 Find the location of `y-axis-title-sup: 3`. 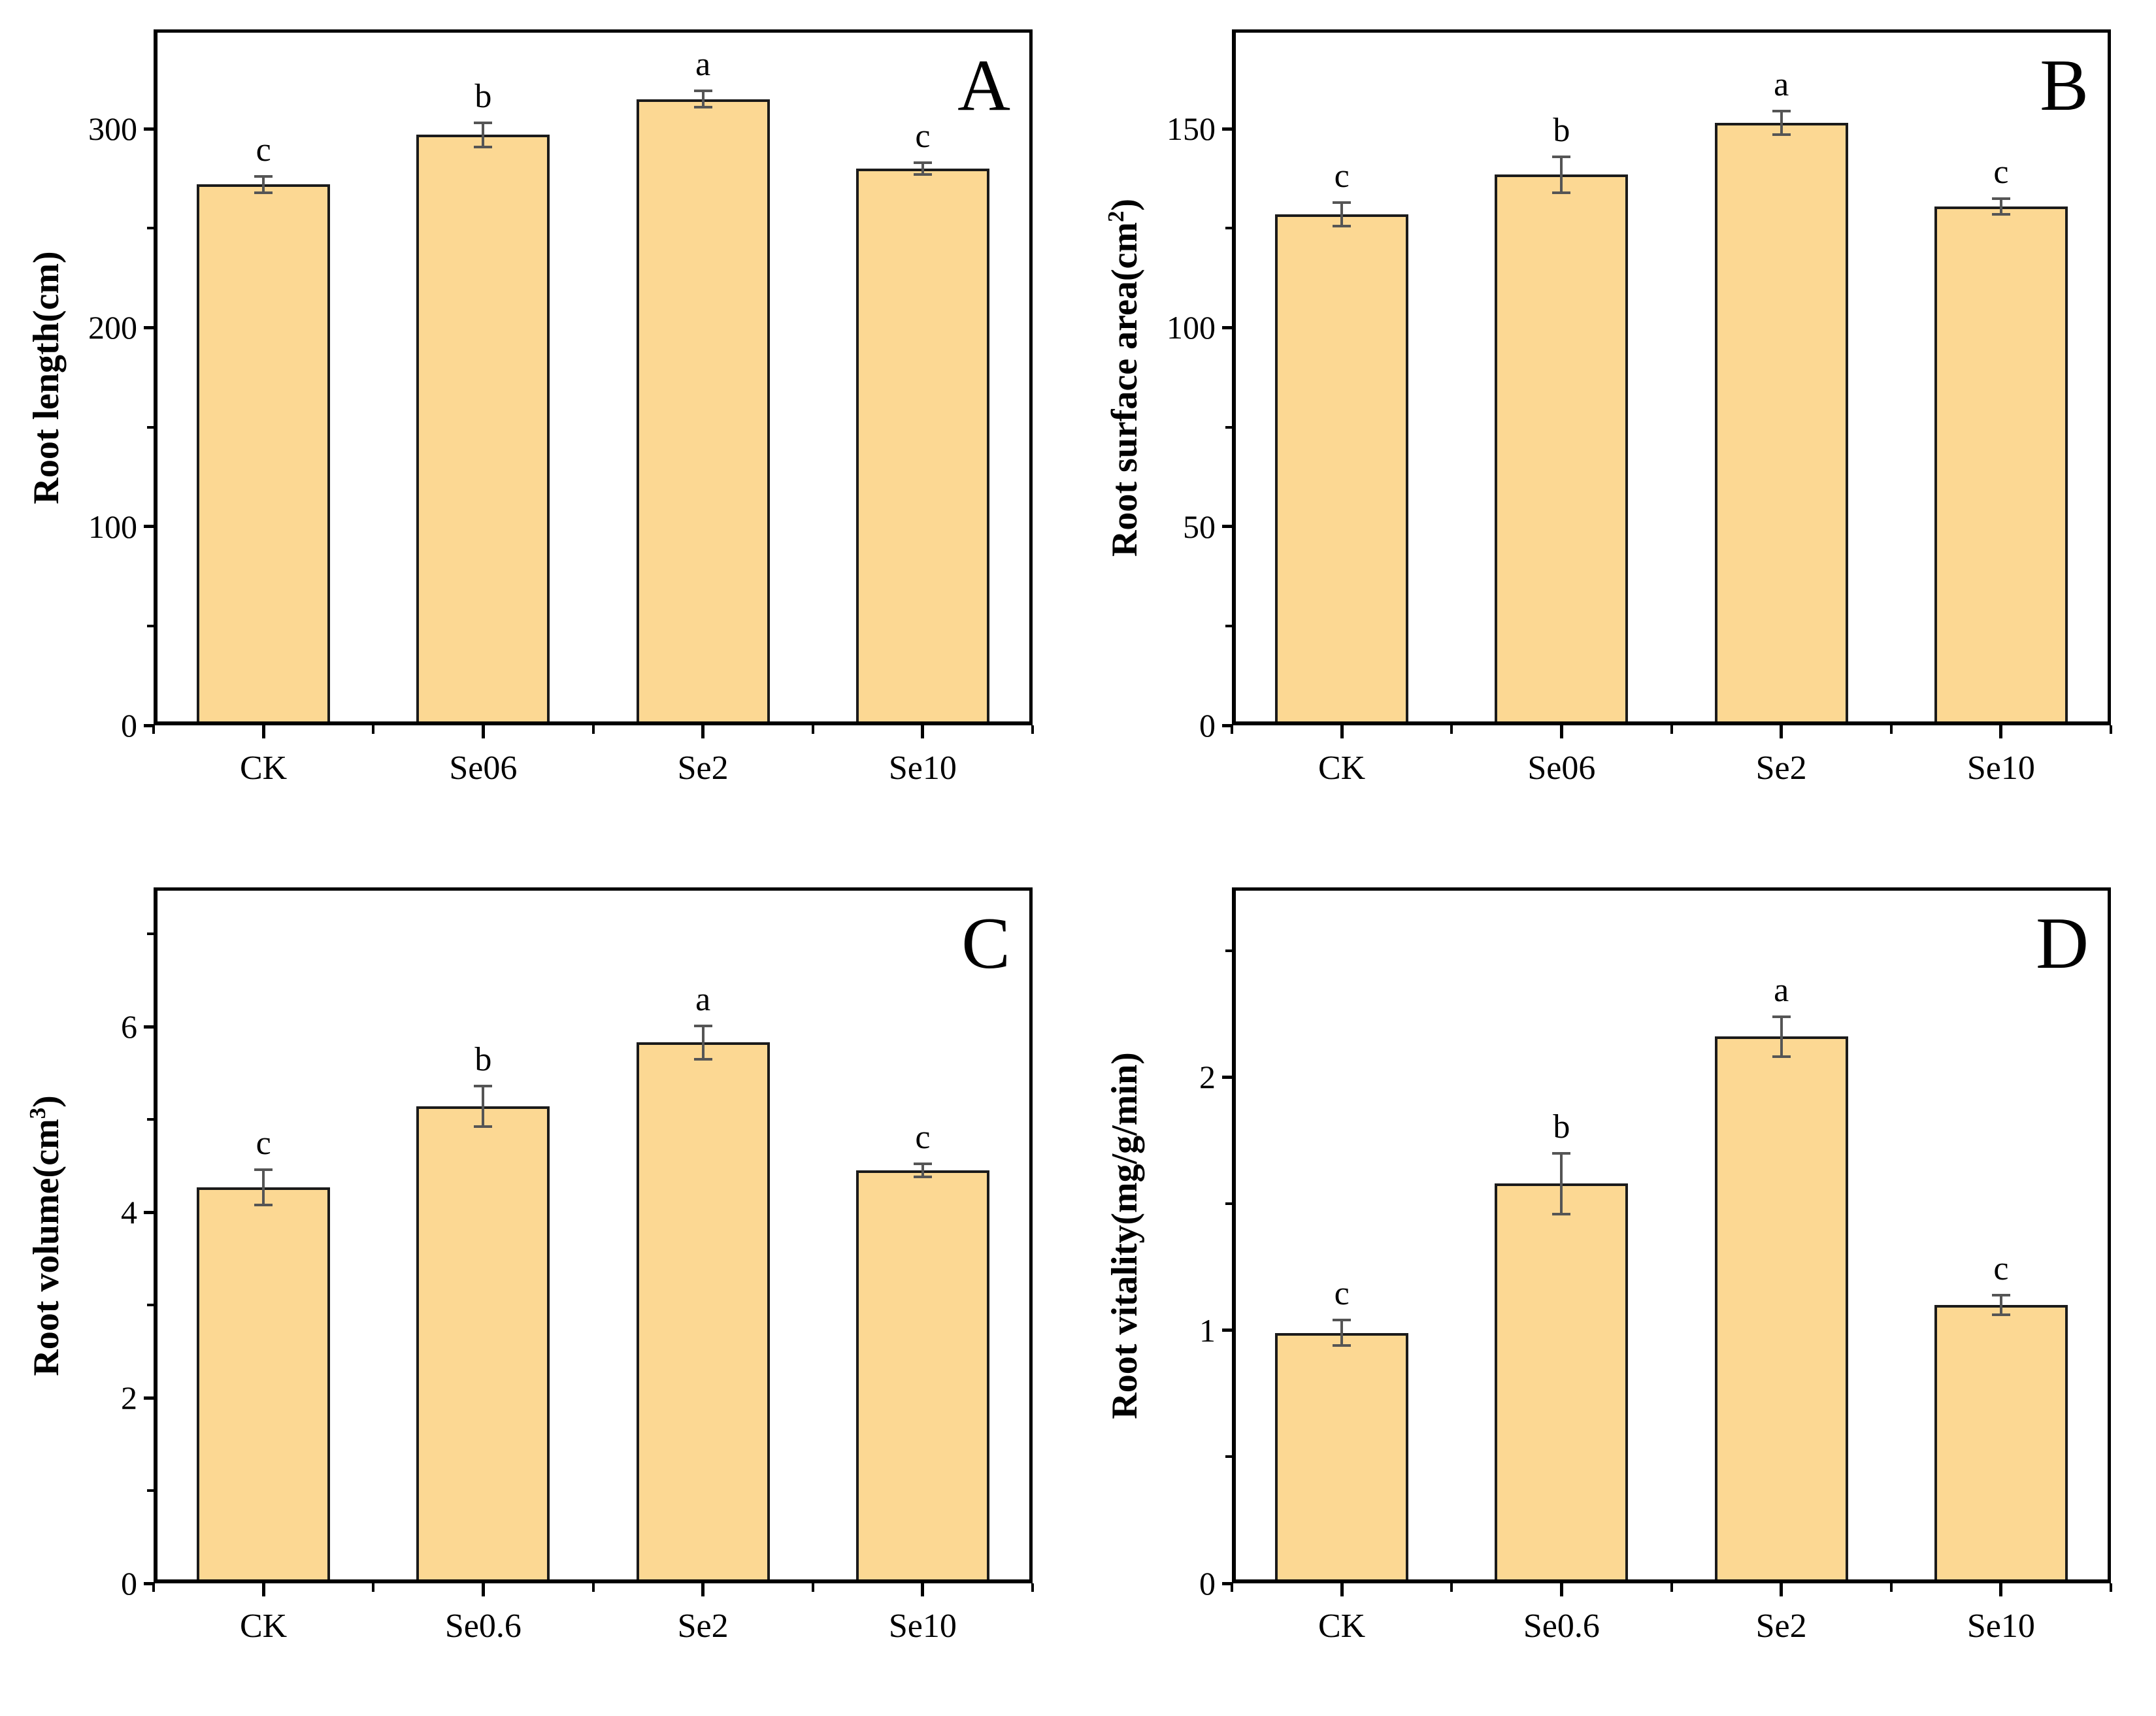

y-axis-title-sup: 3 is located at coordinates (38, 1113).